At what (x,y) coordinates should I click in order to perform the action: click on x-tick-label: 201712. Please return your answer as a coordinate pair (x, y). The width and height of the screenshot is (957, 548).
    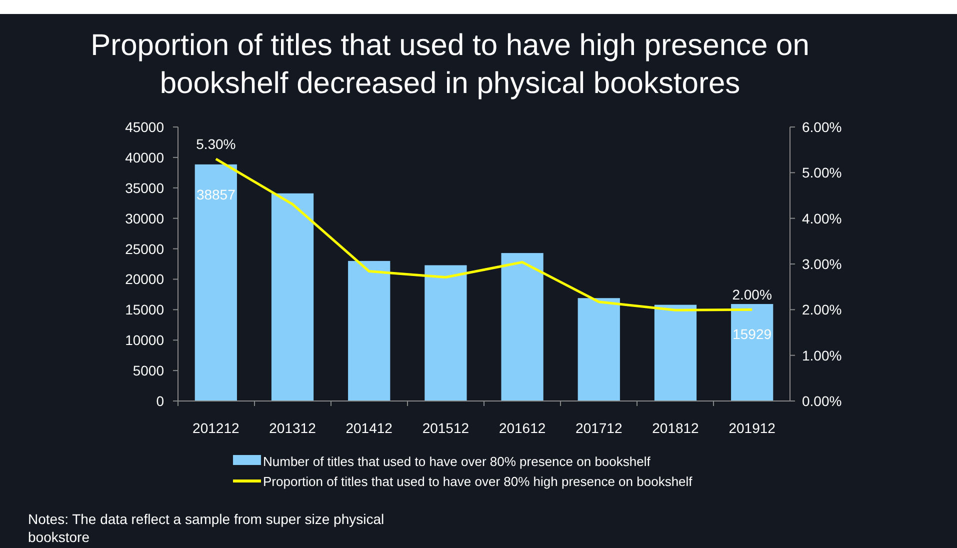
    Looking at the image, I should click on (599, 428).